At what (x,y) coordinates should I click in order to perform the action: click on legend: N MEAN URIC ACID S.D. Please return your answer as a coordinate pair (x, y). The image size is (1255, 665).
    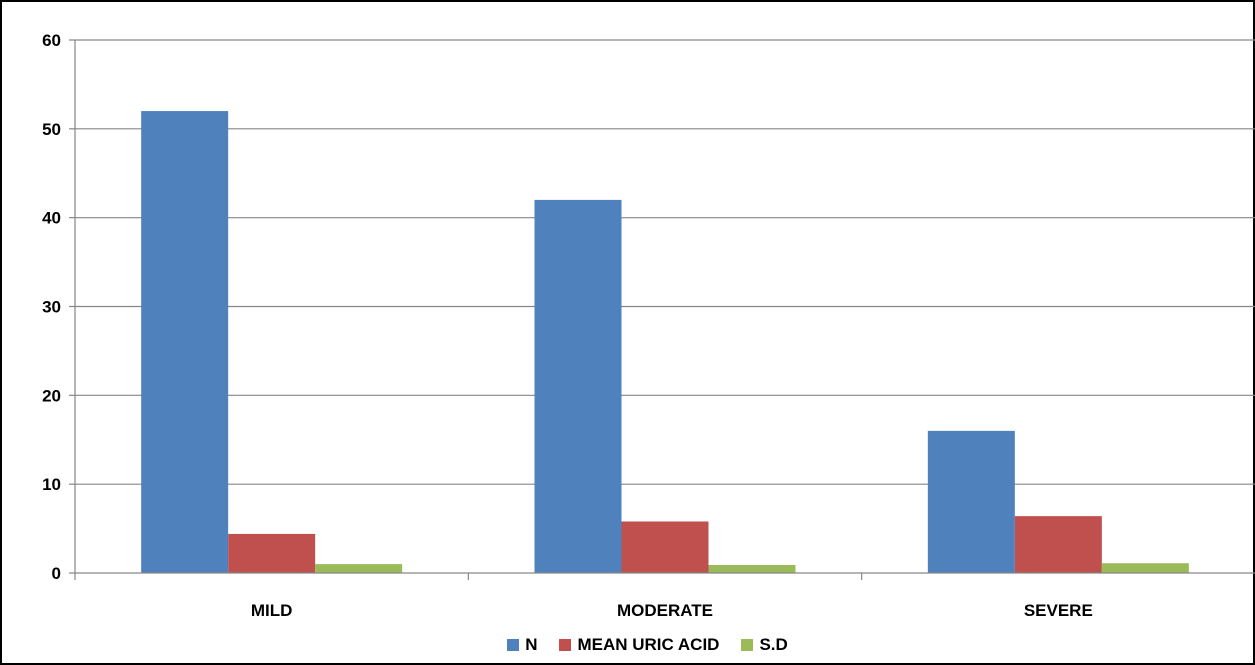
    Looking at the image, I should click on (627, 645).